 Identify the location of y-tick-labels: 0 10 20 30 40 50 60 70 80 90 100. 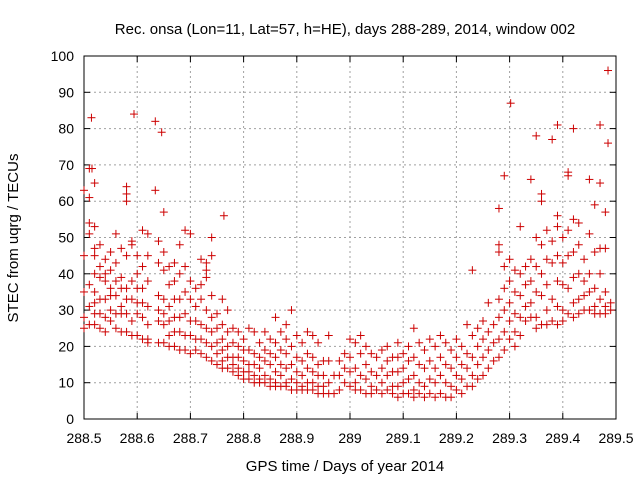
(63, 237).